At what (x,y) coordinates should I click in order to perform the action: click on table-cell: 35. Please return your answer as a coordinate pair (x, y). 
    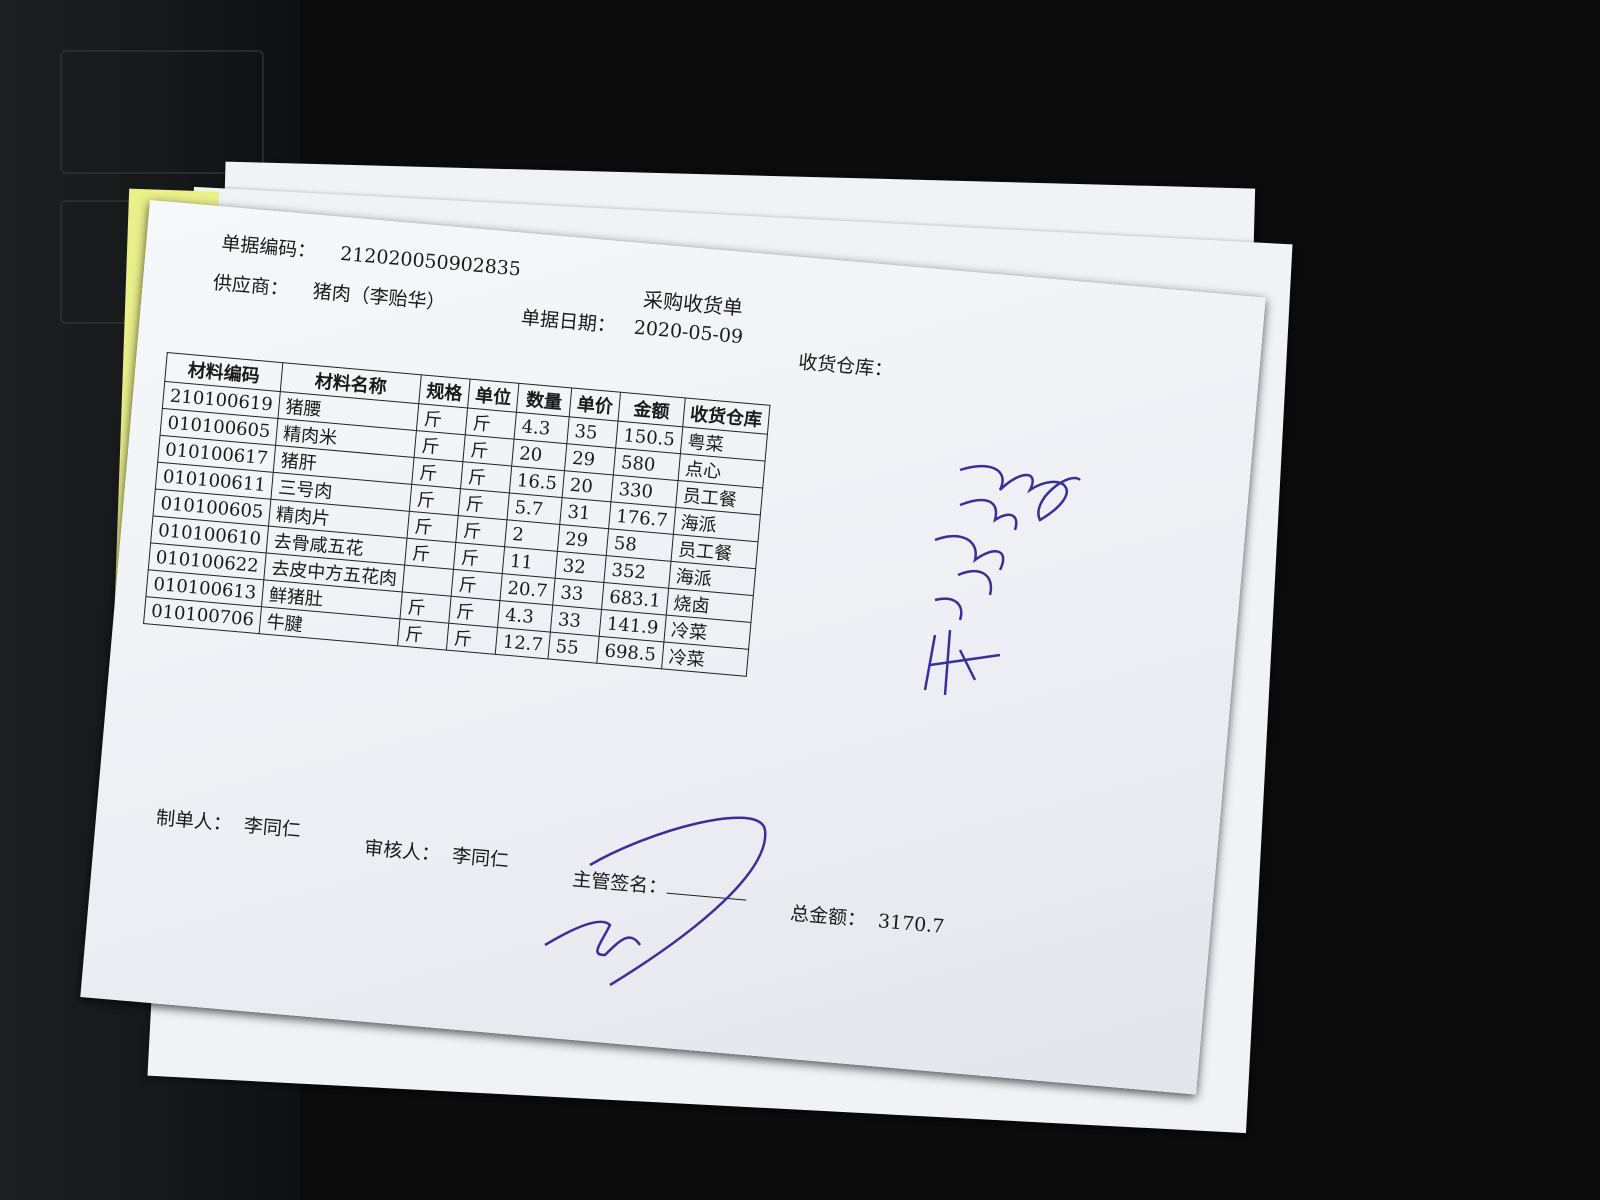
    Looking at the image, I should click on (592, 432).